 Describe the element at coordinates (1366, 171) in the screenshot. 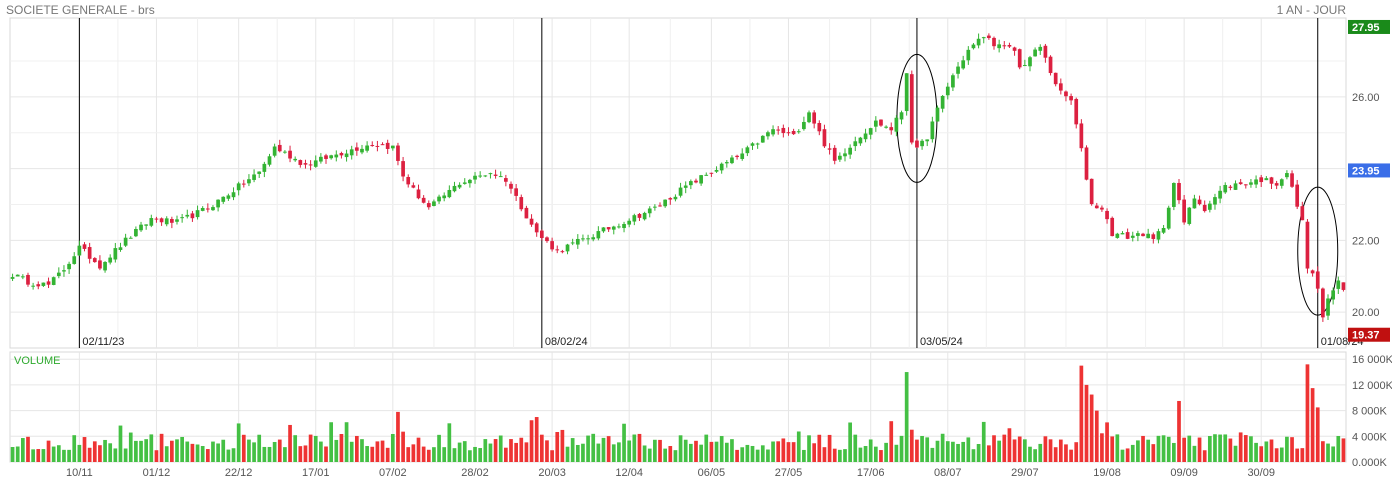

I see `price-tag-last: 23.95` at that location.